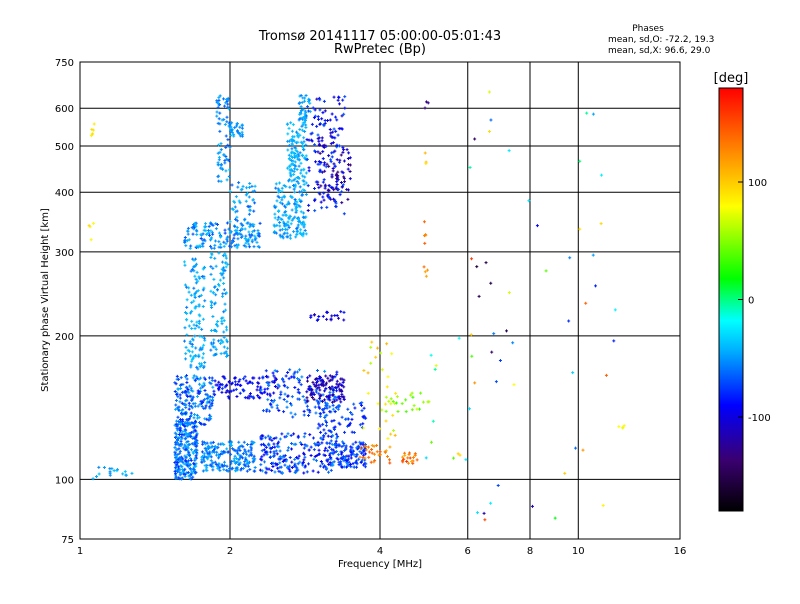  I want to click on x-tick-label: 1, so click(80, 551).